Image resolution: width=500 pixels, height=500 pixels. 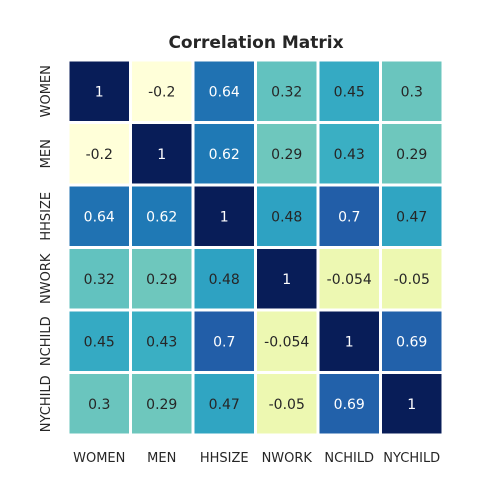 I want to click on x-tick-label: NYCHILD, so click(x=411, y=458).